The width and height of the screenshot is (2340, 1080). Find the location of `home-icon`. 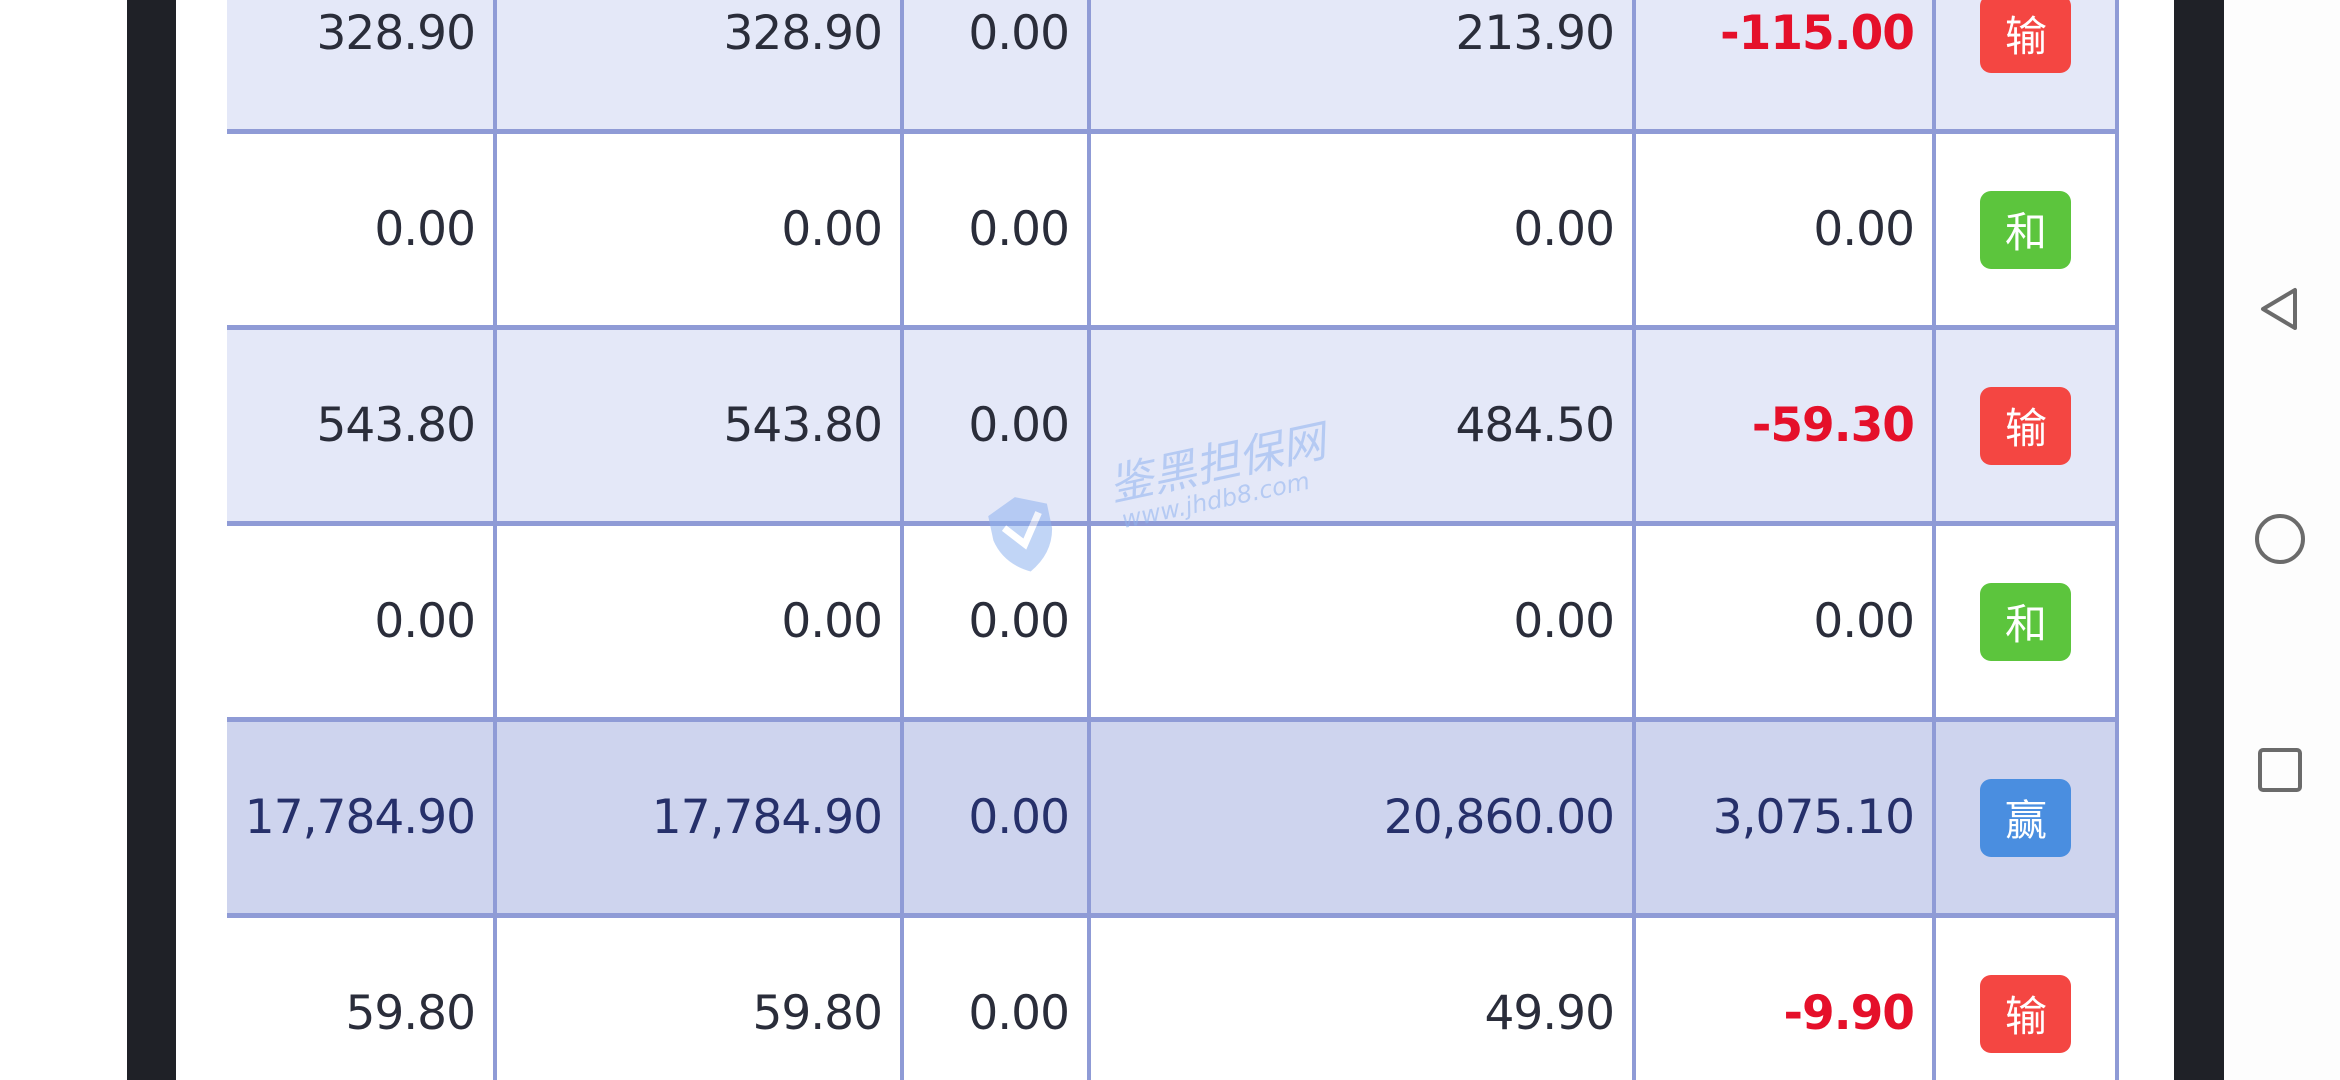

home-icon is located at coordinates (2280, 539).